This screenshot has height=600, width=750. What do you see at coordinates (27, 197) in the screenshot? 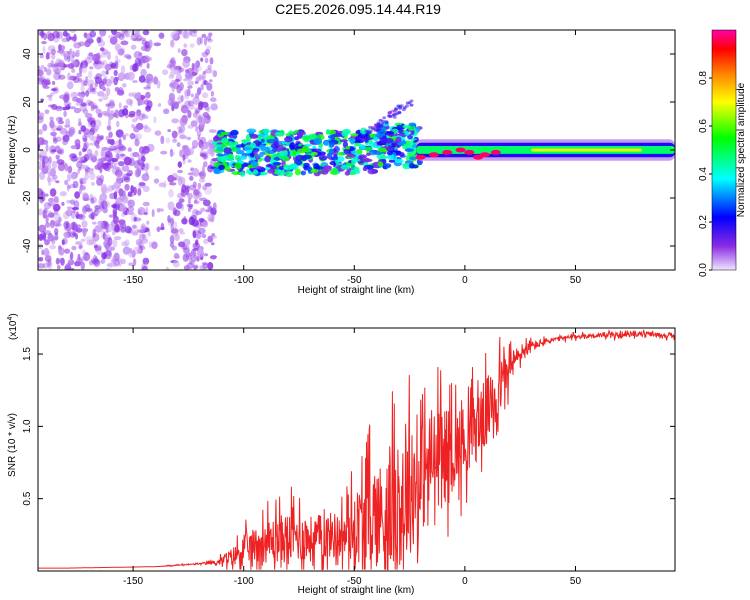
I see `spectrogram-ytick-label: -20` at bounding box center [27, 197].